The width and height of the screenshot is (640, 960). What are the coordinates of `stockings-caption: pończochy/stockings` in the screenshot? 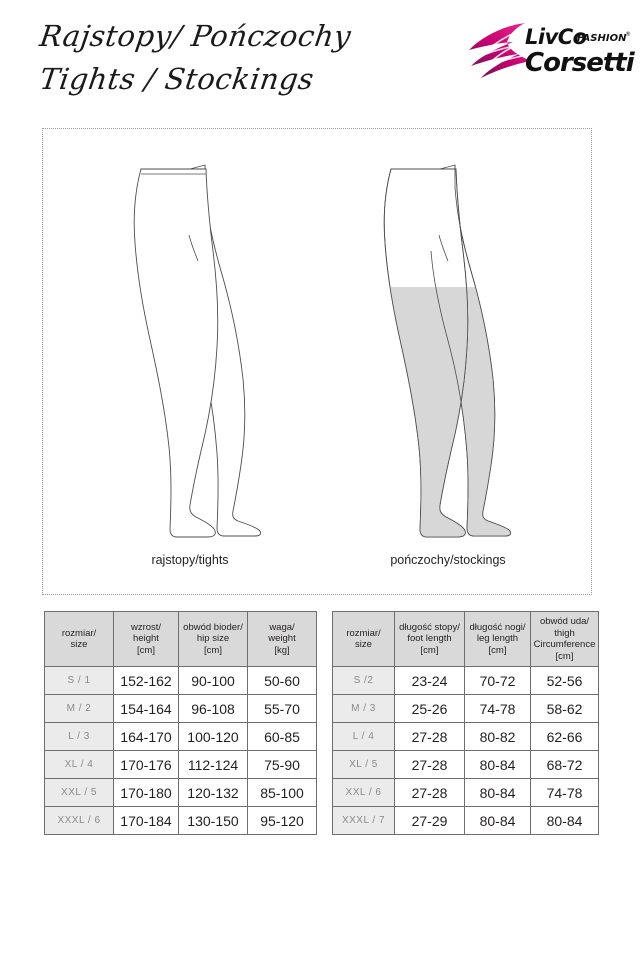 It's located at (448, 560).